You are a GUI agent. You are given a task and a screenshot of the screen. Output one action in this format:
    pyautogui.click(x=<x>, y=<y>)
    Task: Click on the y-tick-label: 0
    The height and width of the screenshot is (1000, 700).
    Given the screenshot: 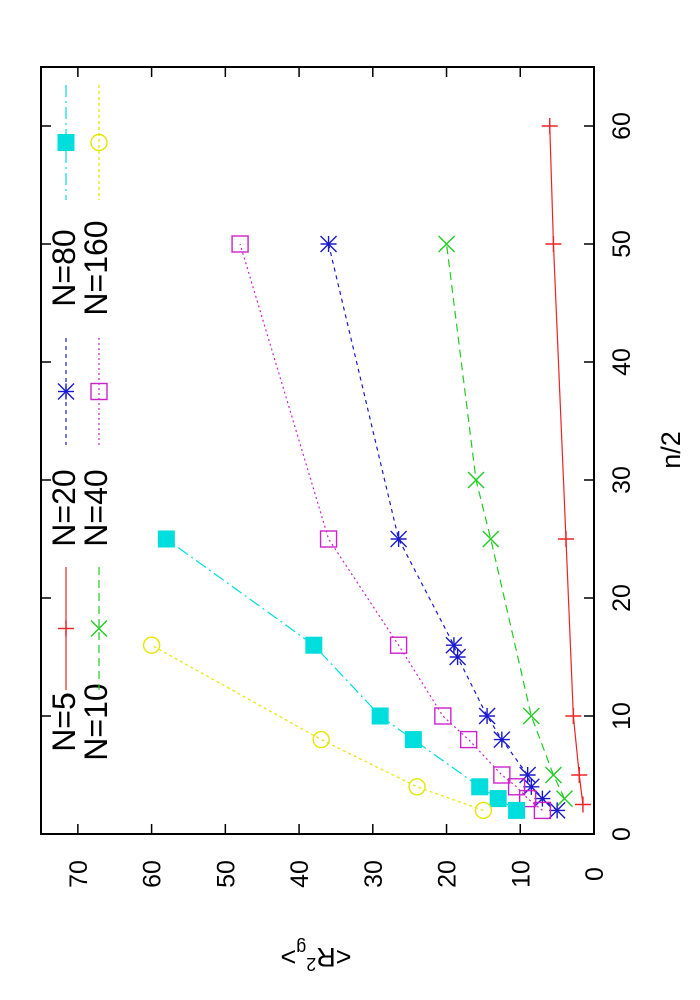 What is the action you would take?
    pyautogui.click(x=595, y=874)
    